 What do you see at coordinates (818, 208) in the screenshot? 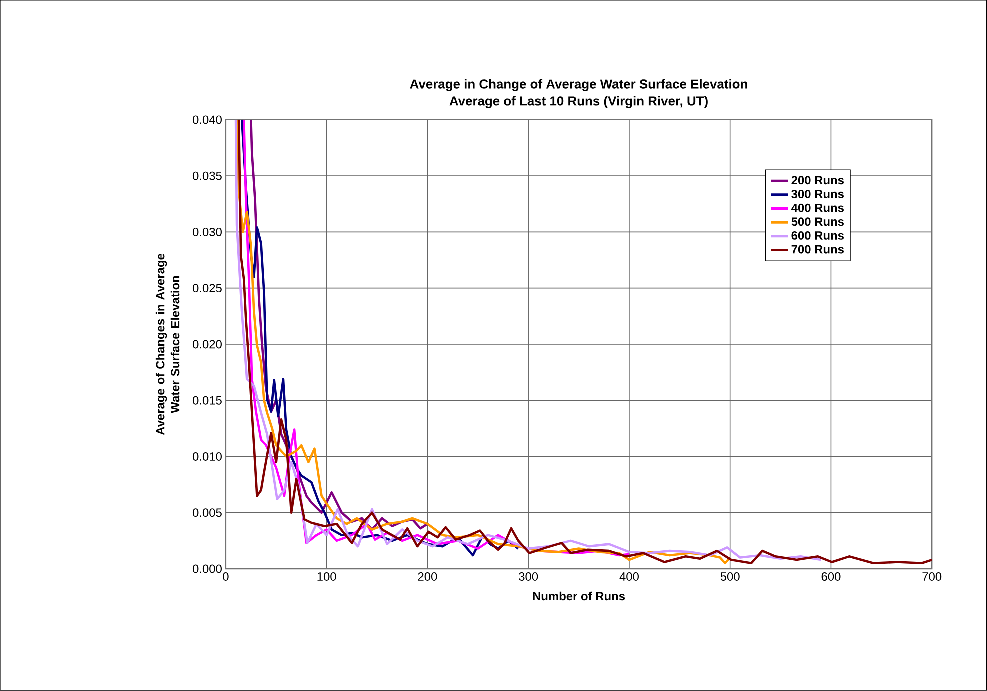
I see `legend-label: 400 Runs` at bounding box center [818, 208].